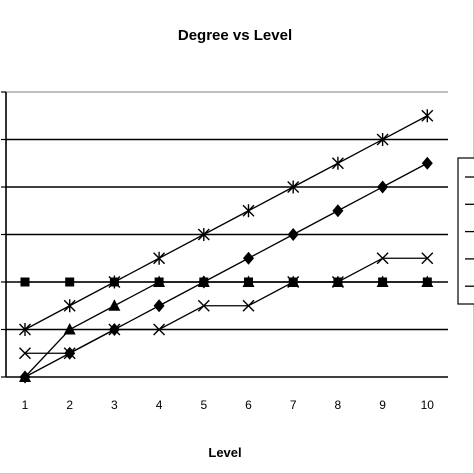 The width and height of the screenshot is (474, 474). Describe the element at coordinates (248, 405) in the screenshot. I see `x-tick-label: 6` at that location.